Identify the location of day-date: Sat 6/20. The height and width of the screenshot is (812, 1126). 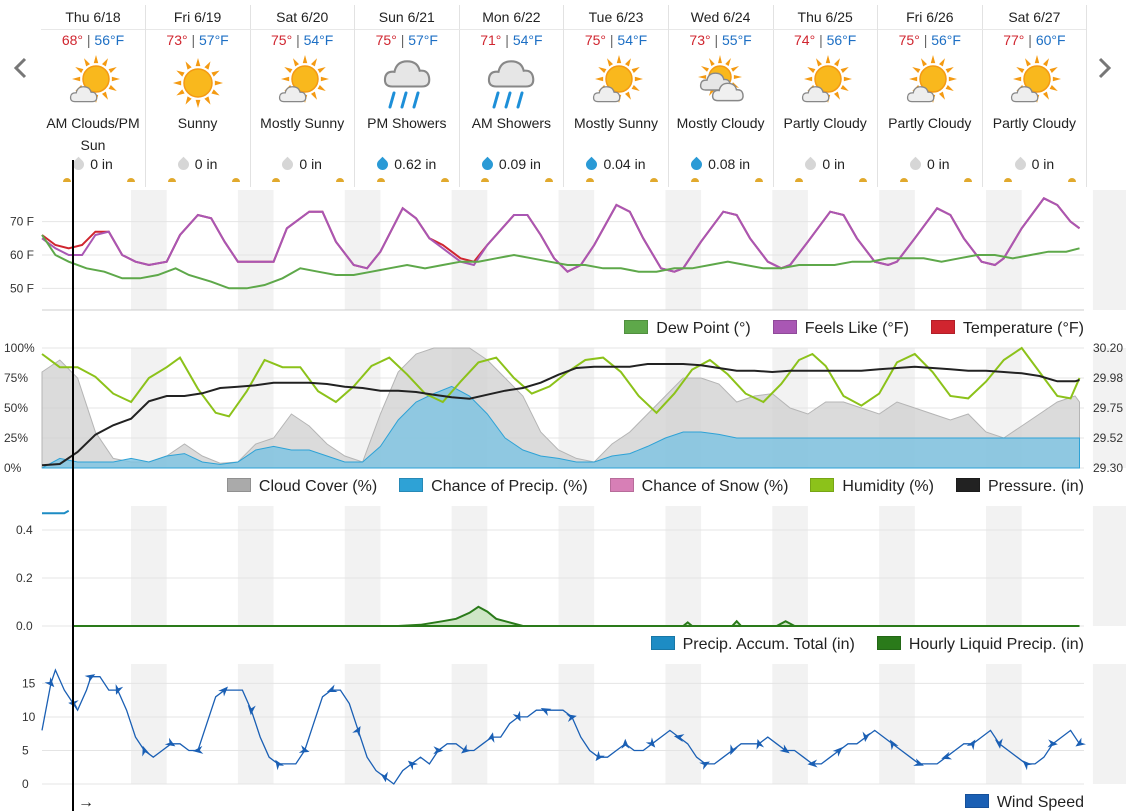
(302, 17).